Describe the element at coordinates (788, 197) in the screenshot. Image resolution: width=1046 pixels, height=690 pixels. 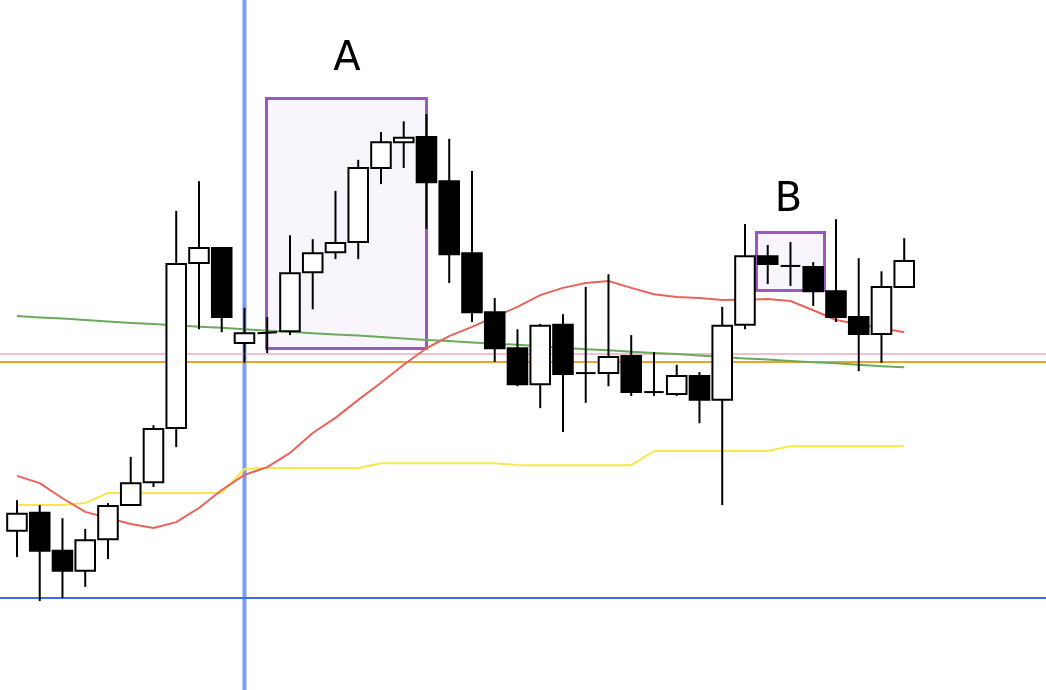
I see `annotation: B` at that location.